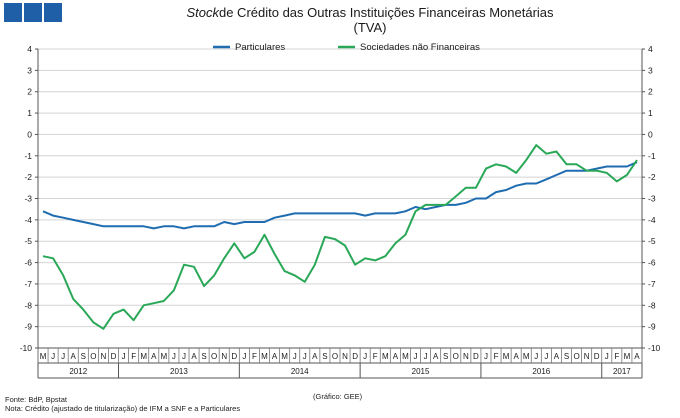 The width and height of the screenshot is (680, 418). What do you see at coordinates (650, 92) in the screenshot?
I see `y-tick-label-right: 2` at bounding box center [650, 92].